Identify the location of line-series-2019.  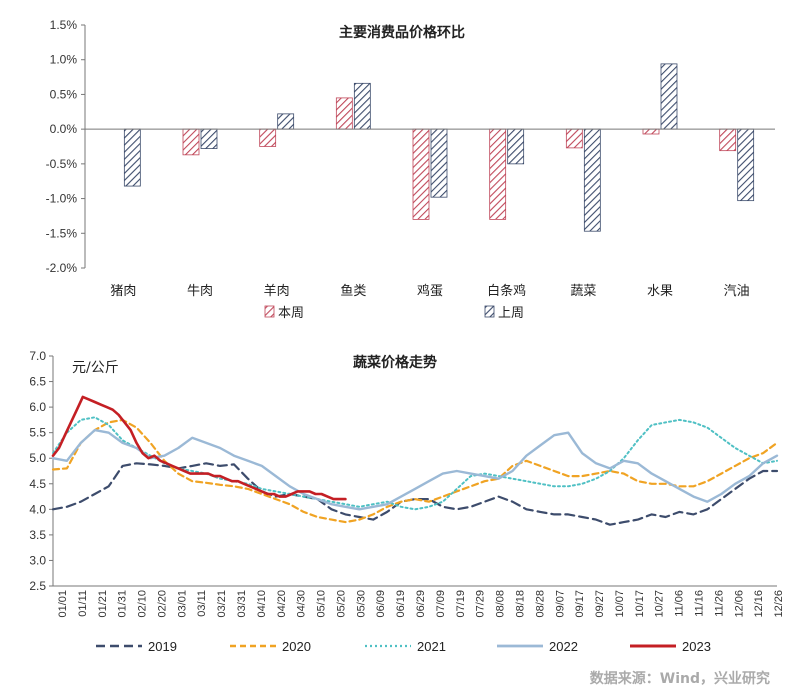
(415, 494).